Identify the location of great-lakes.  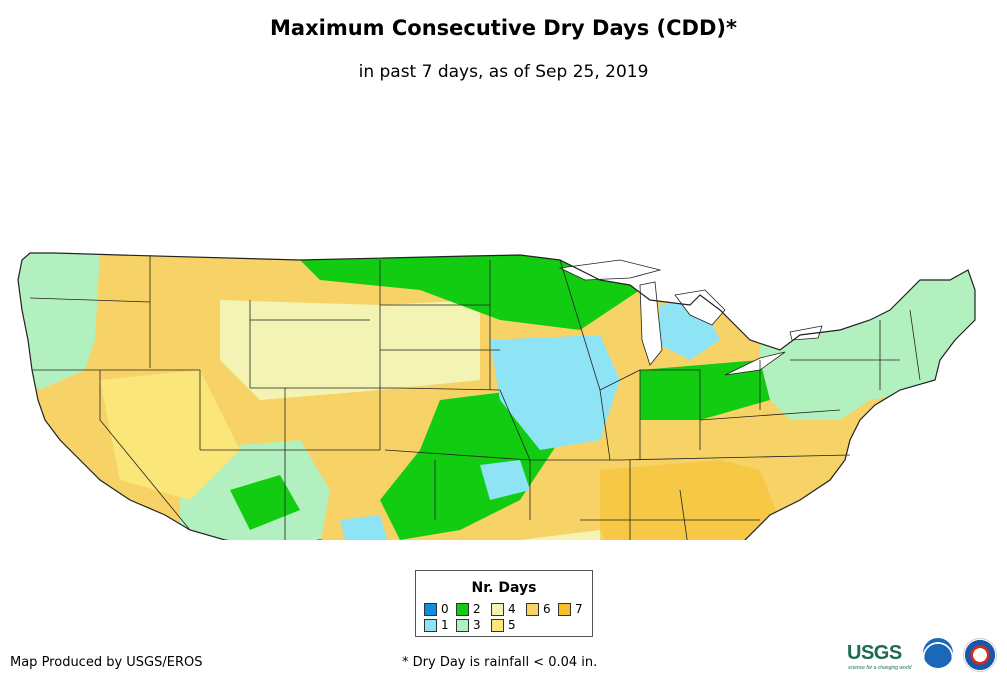
(690, 317).